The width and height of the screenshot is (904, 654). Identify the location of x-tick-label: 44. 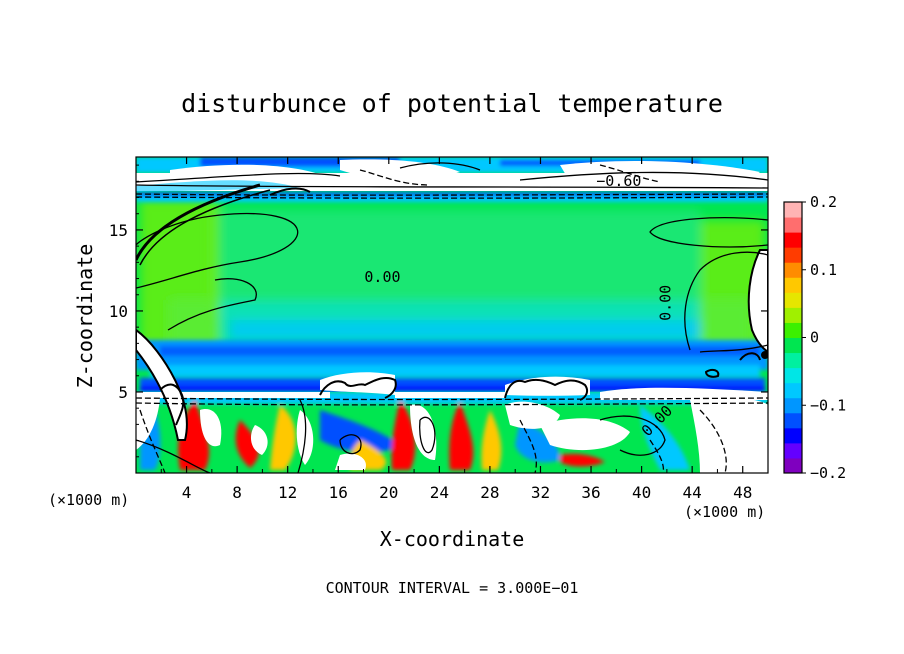
(692, 492).